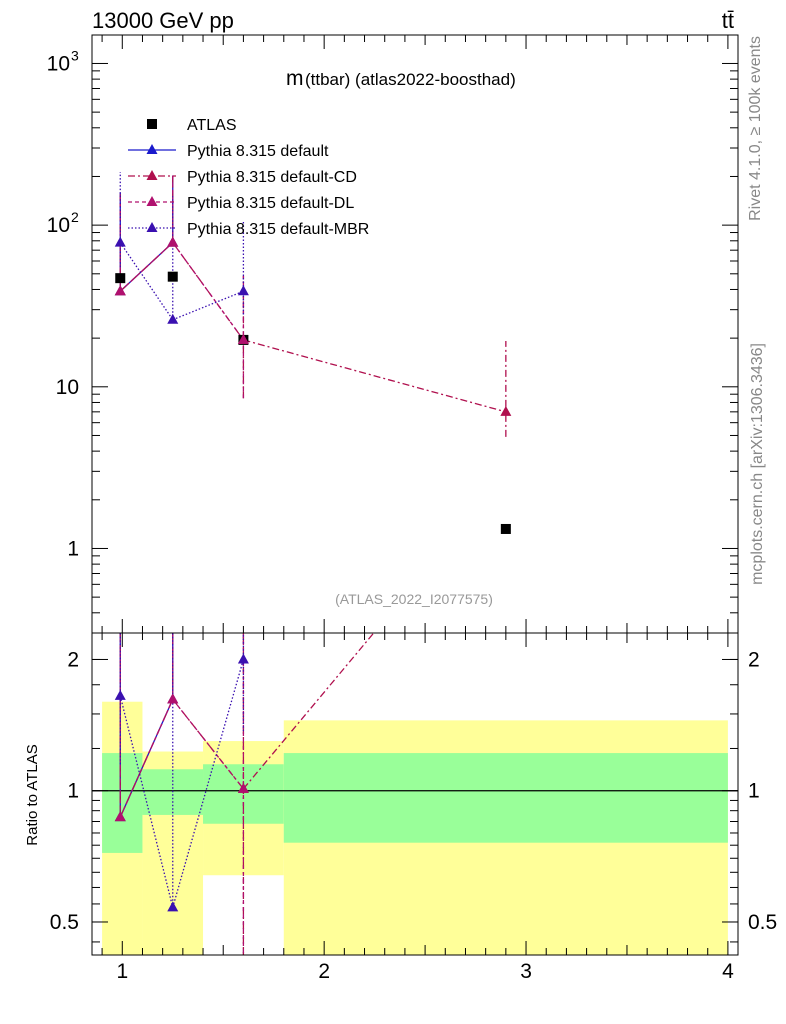  What do you see at coordinates (272, 177) in the screenshot?
I see `legend-label-cd: Pythia 8.315 default-CD` at bounding box center [272, 177].